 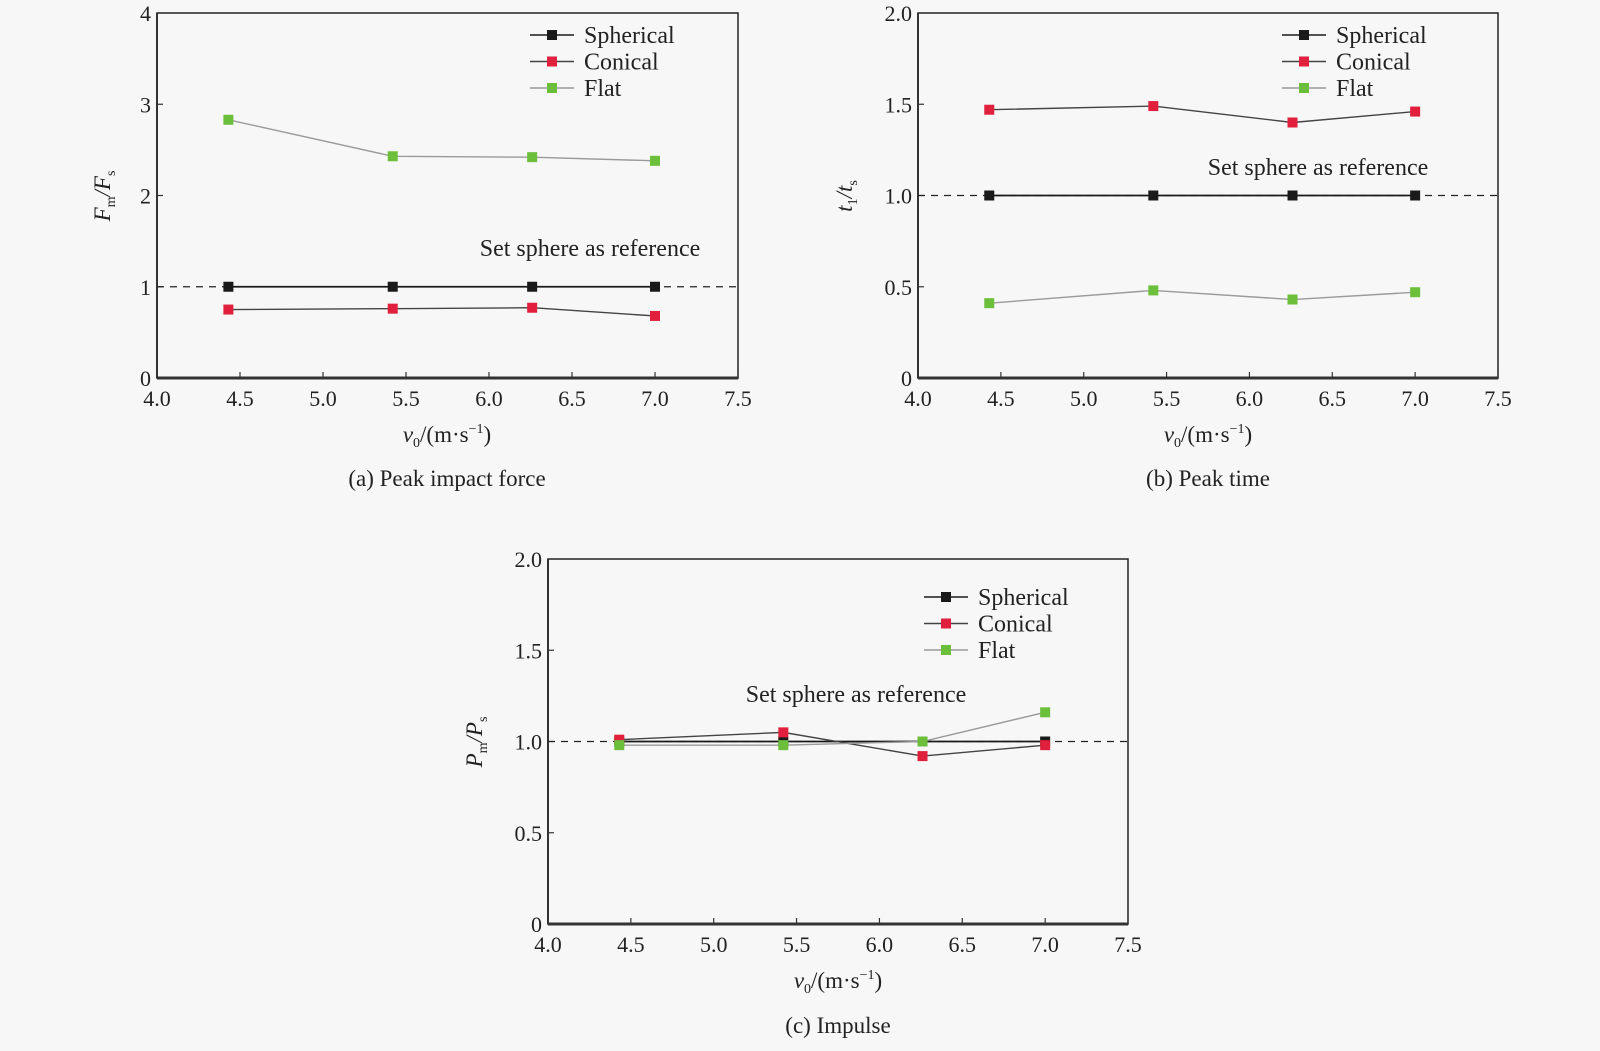 What do you see at coordinates (853, 201) in the screenshot?
I see `y-axis-title-num-sub: 1` at bounding box center [853, 201].